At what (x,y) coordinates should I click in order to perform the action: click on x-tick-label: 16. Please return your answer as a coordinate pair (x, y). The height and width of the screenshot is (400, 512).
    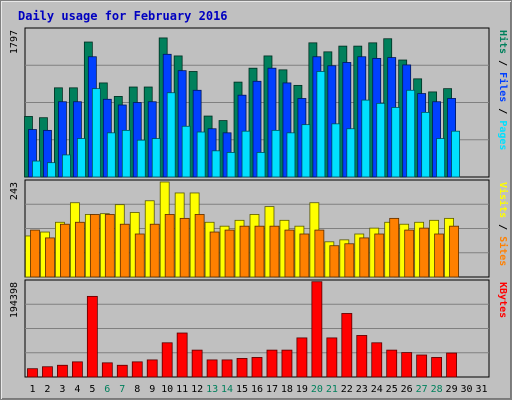
    Looking at the image, I should click on (257, 389).